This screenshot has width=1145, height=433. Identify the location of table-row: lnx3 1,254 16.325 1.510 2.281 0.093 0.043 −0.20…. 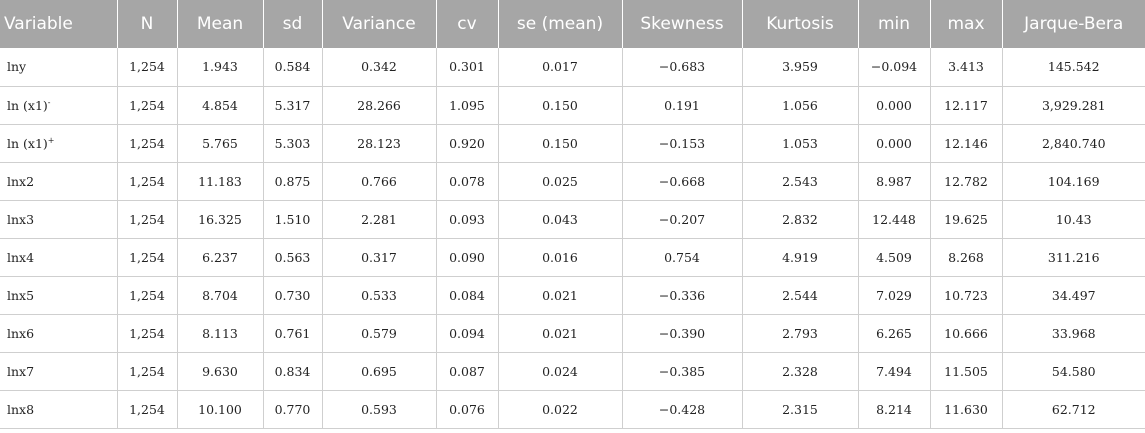
(572, 219).